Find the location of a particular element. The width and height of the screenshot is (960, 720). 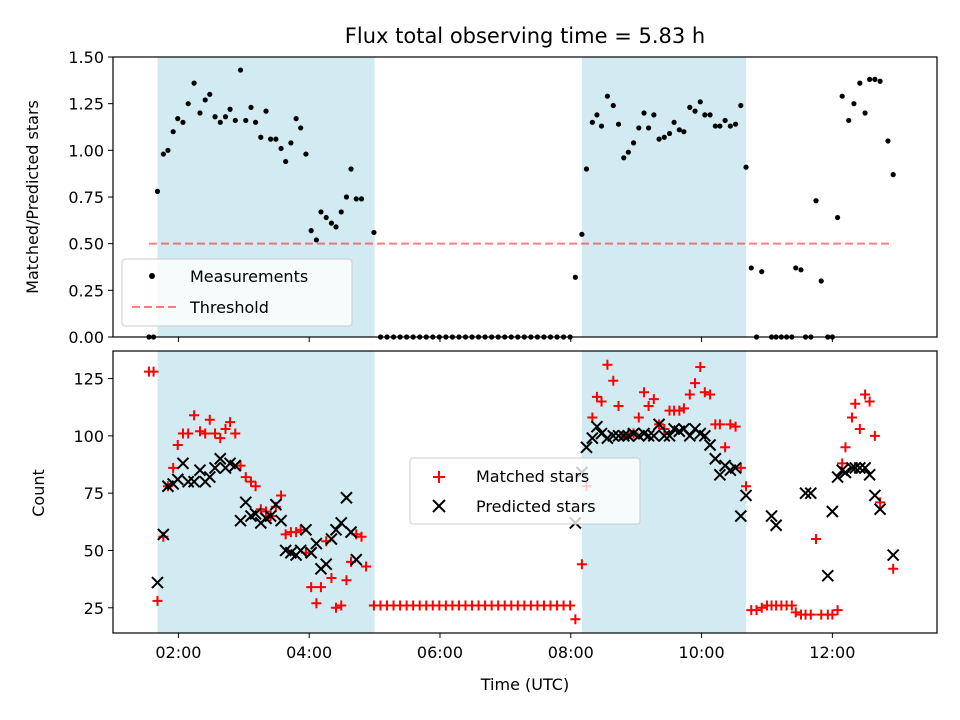

y-tick-label-top: 1.00 is located at coordinates (86, 150).